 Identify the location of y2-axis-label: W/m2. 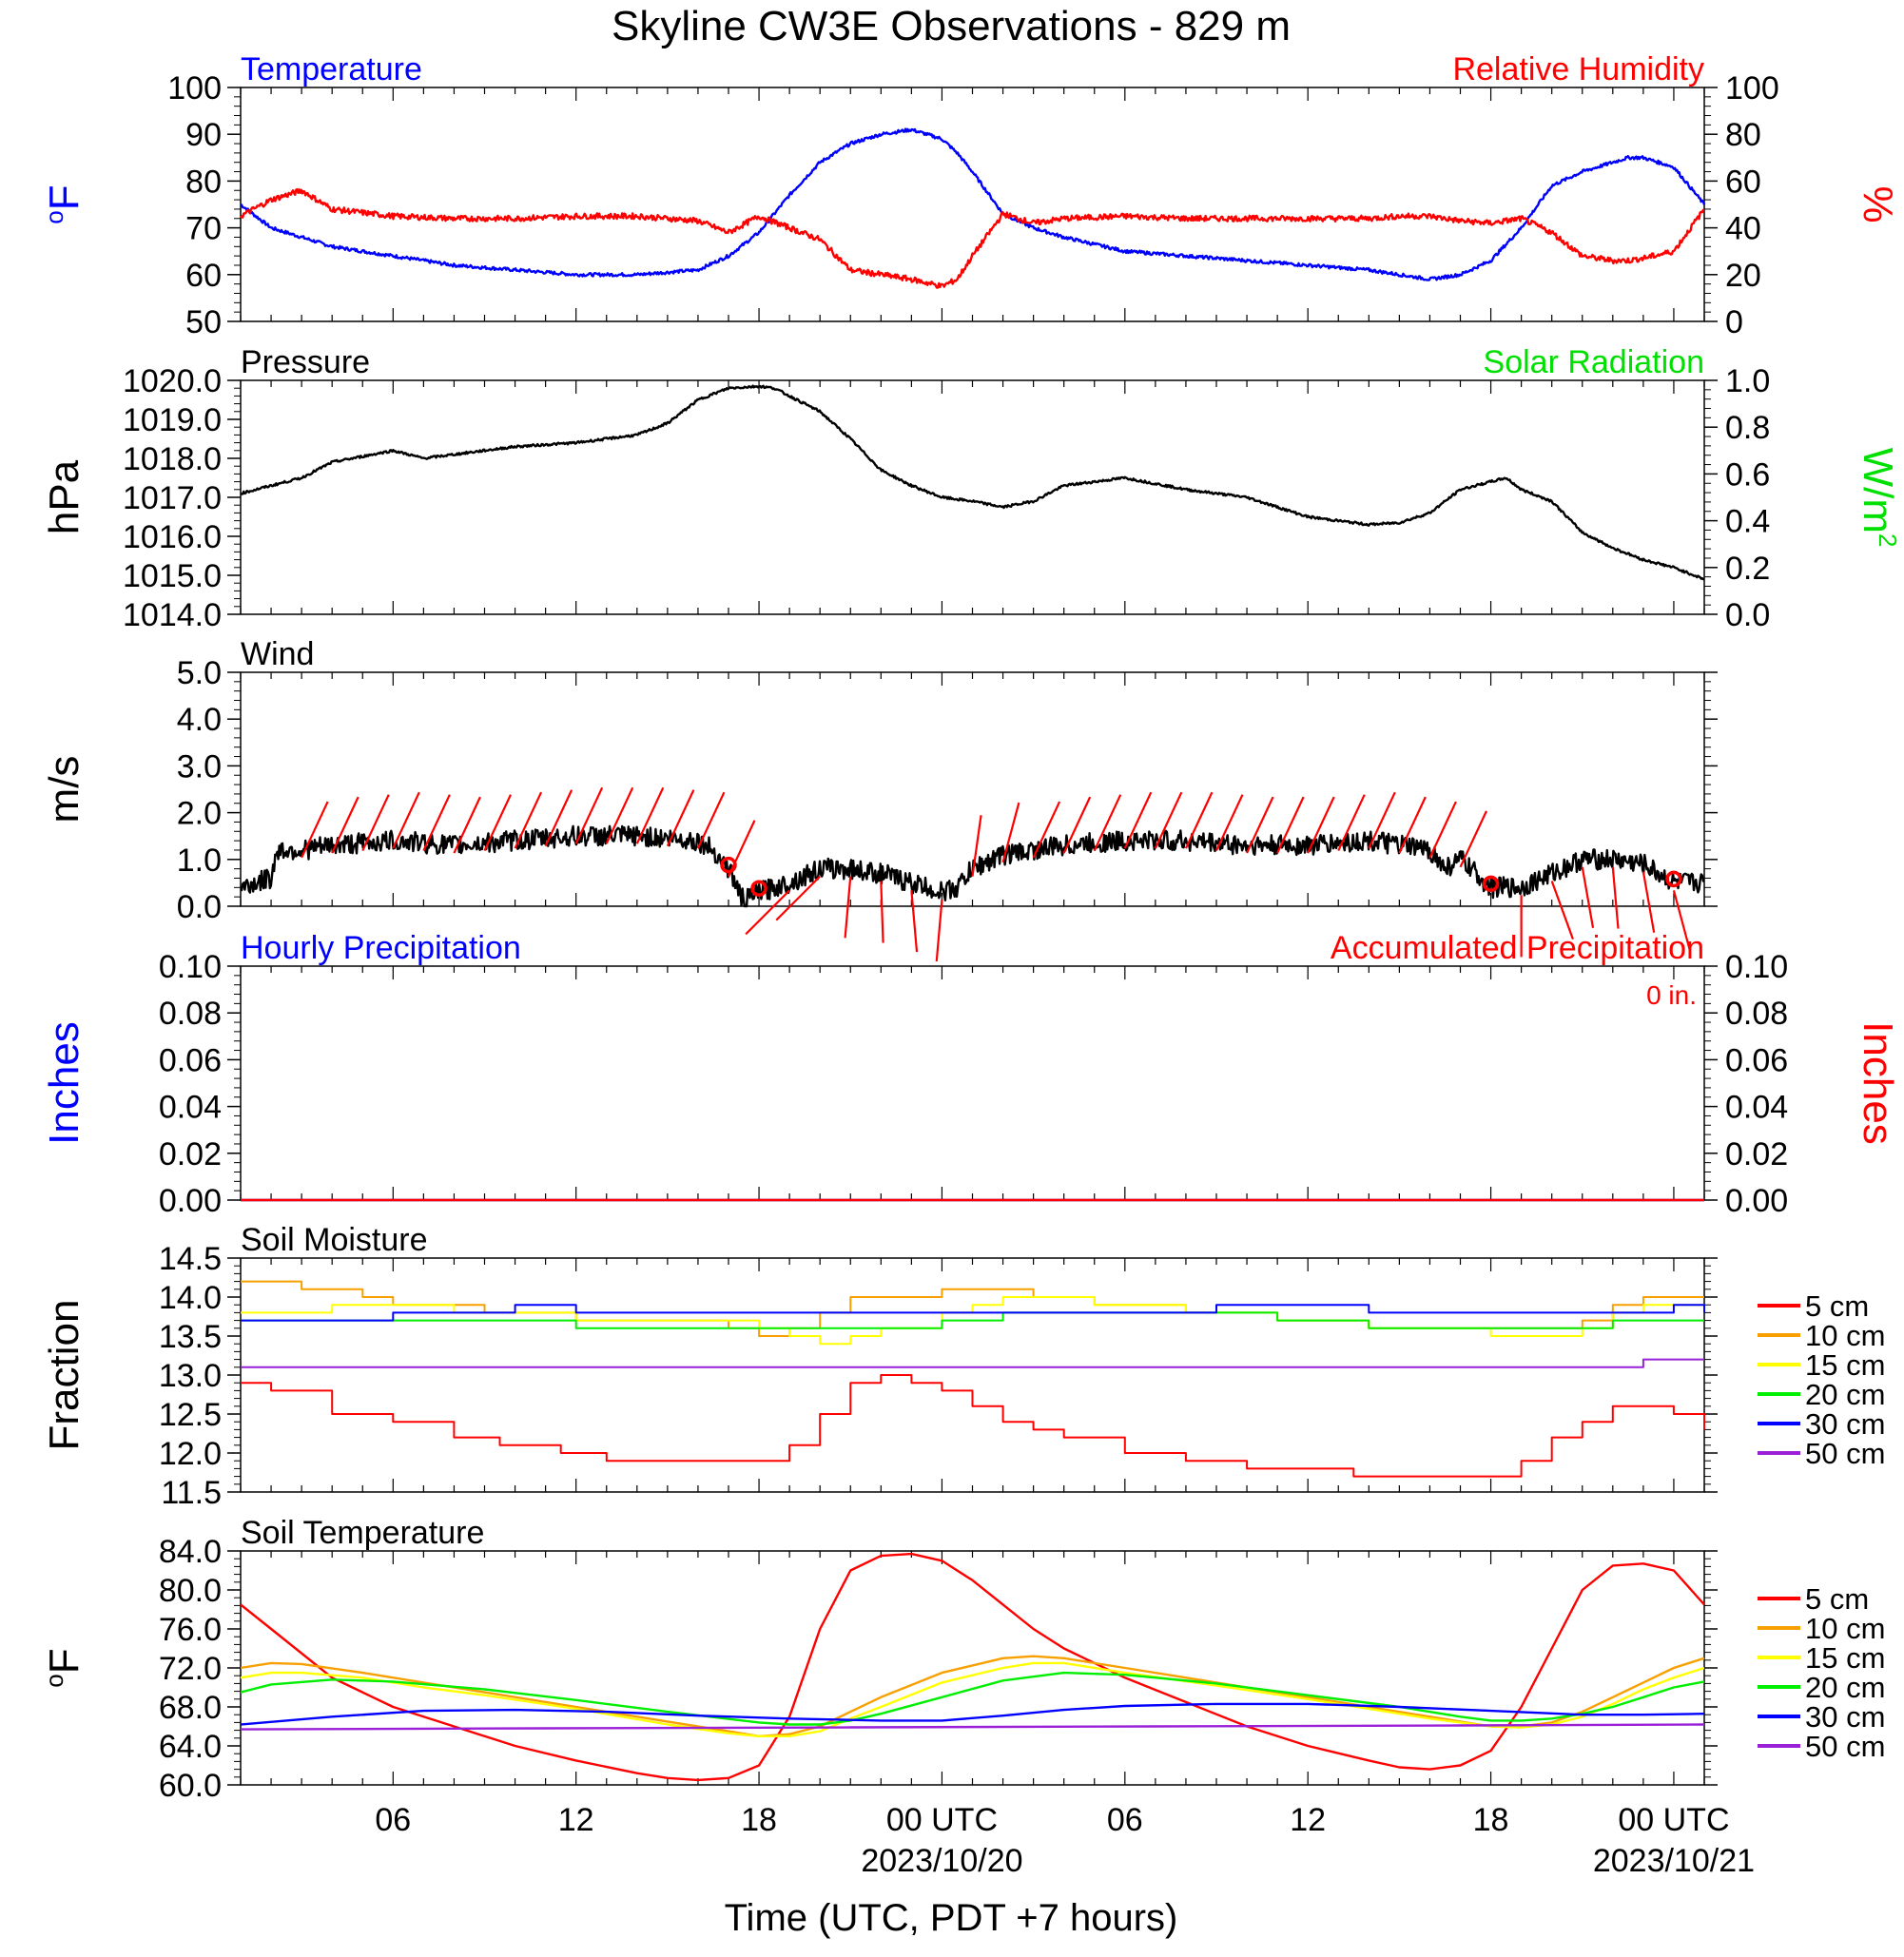
(1878, 498).